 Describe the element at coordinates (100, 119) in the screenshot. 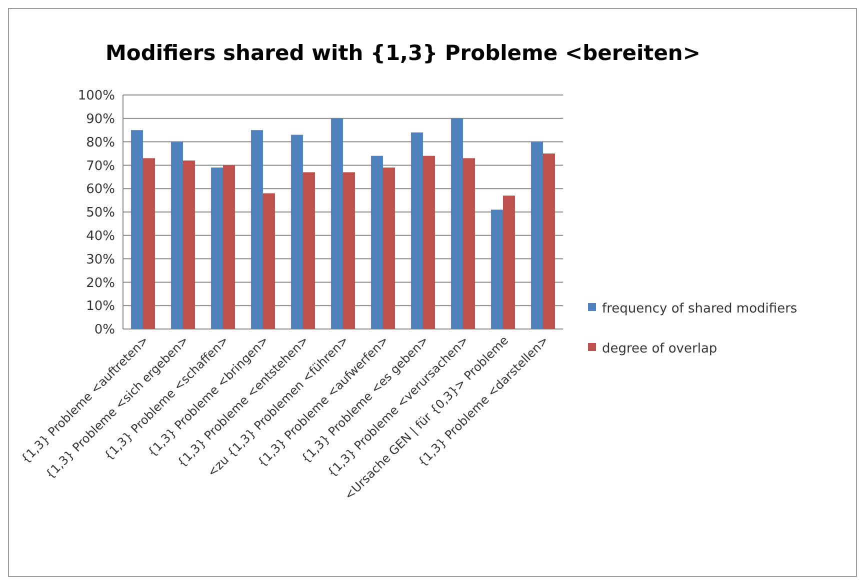

I see `y-tick-label: 90%` at that location.